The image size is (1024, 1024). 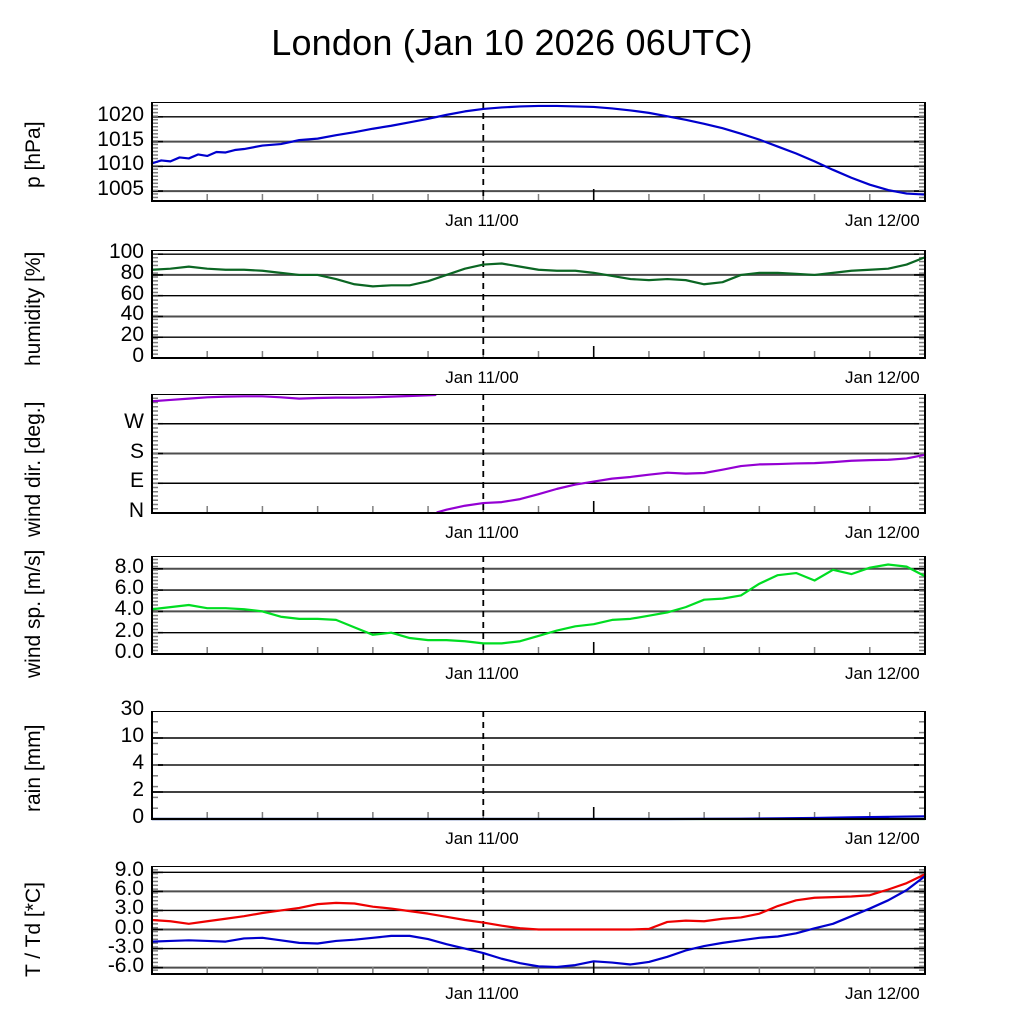 What do you see at coordinates (132, 735) in the screenshot?
I see `y-tick-label: 10` at bounding box center [132, 735].